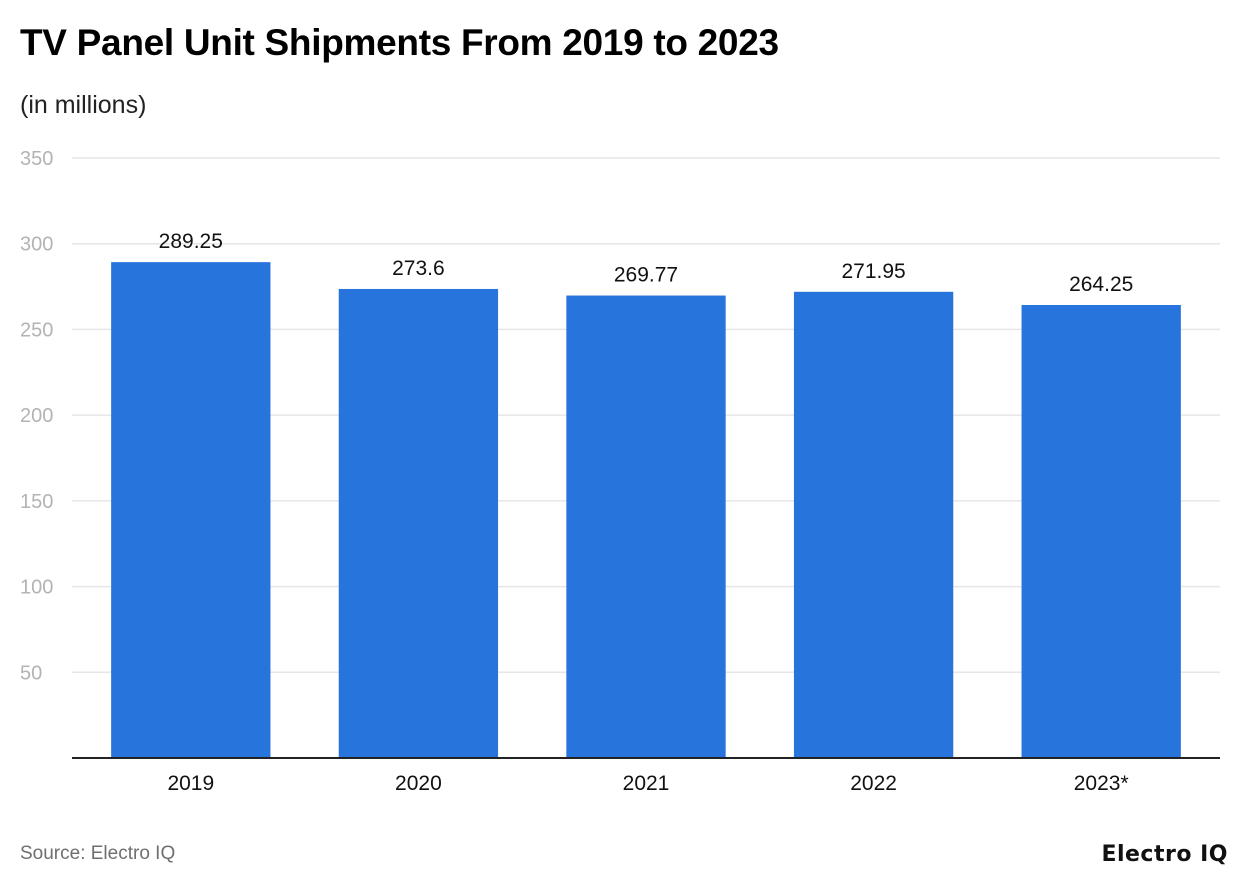 This screenshot has height=888, width=1240. I want to click on x-axis: 2019 2020 2021 2022 2023*, so click(646, 776).